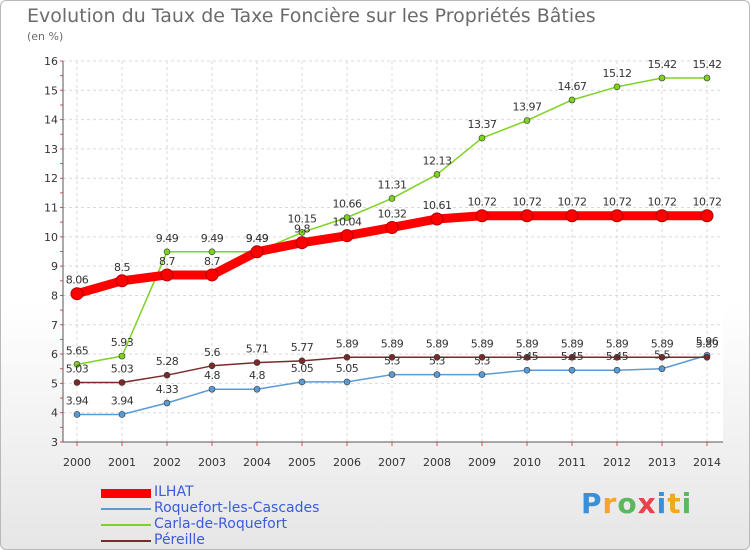 The width and height of the screenshot is (750, 550). What do you see at coordinates (347, 222) in the screenshot?
I see `data-label-ilhat: 10.04` at bounding box center [347, 222].